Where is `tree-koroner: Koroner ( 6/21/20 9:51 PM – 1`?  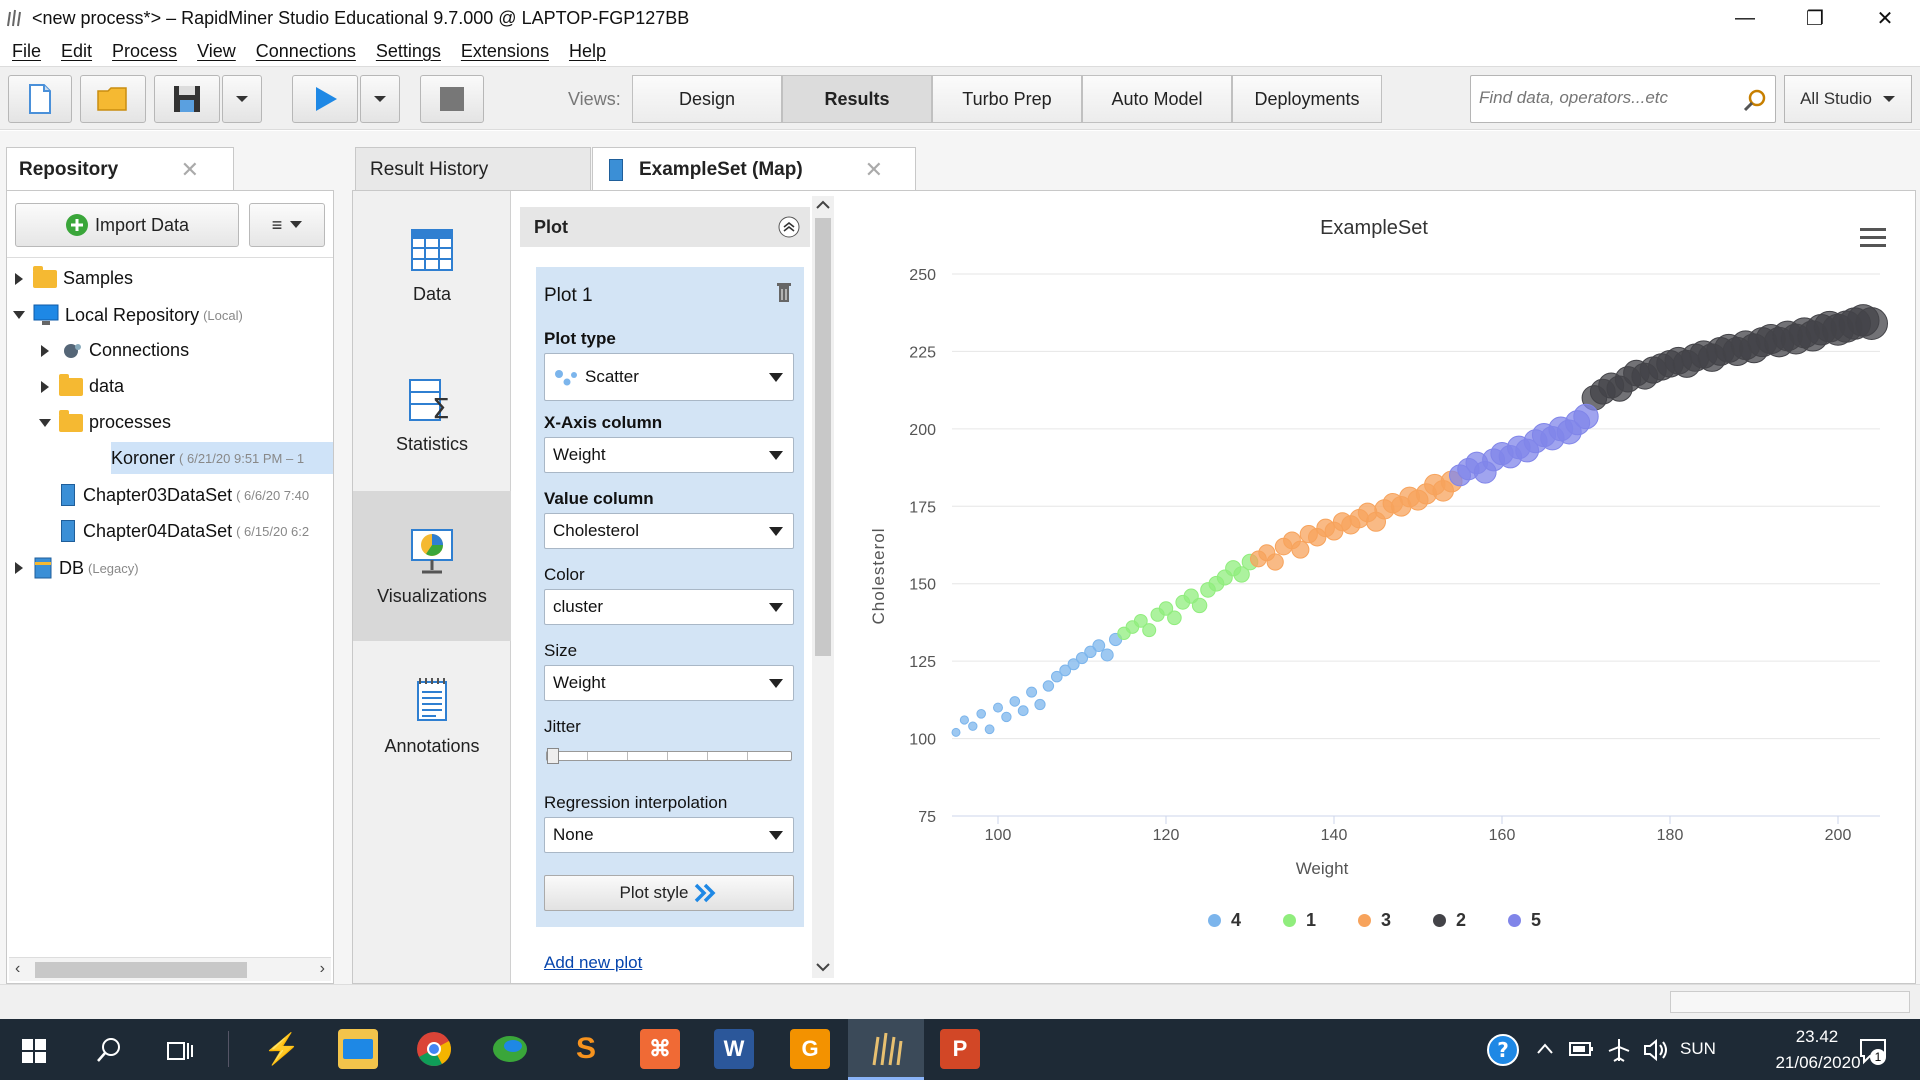
tree-koroner: Koroner ( 6/21/20 9:51 PM – 1 is located at coordinates (222, 458).